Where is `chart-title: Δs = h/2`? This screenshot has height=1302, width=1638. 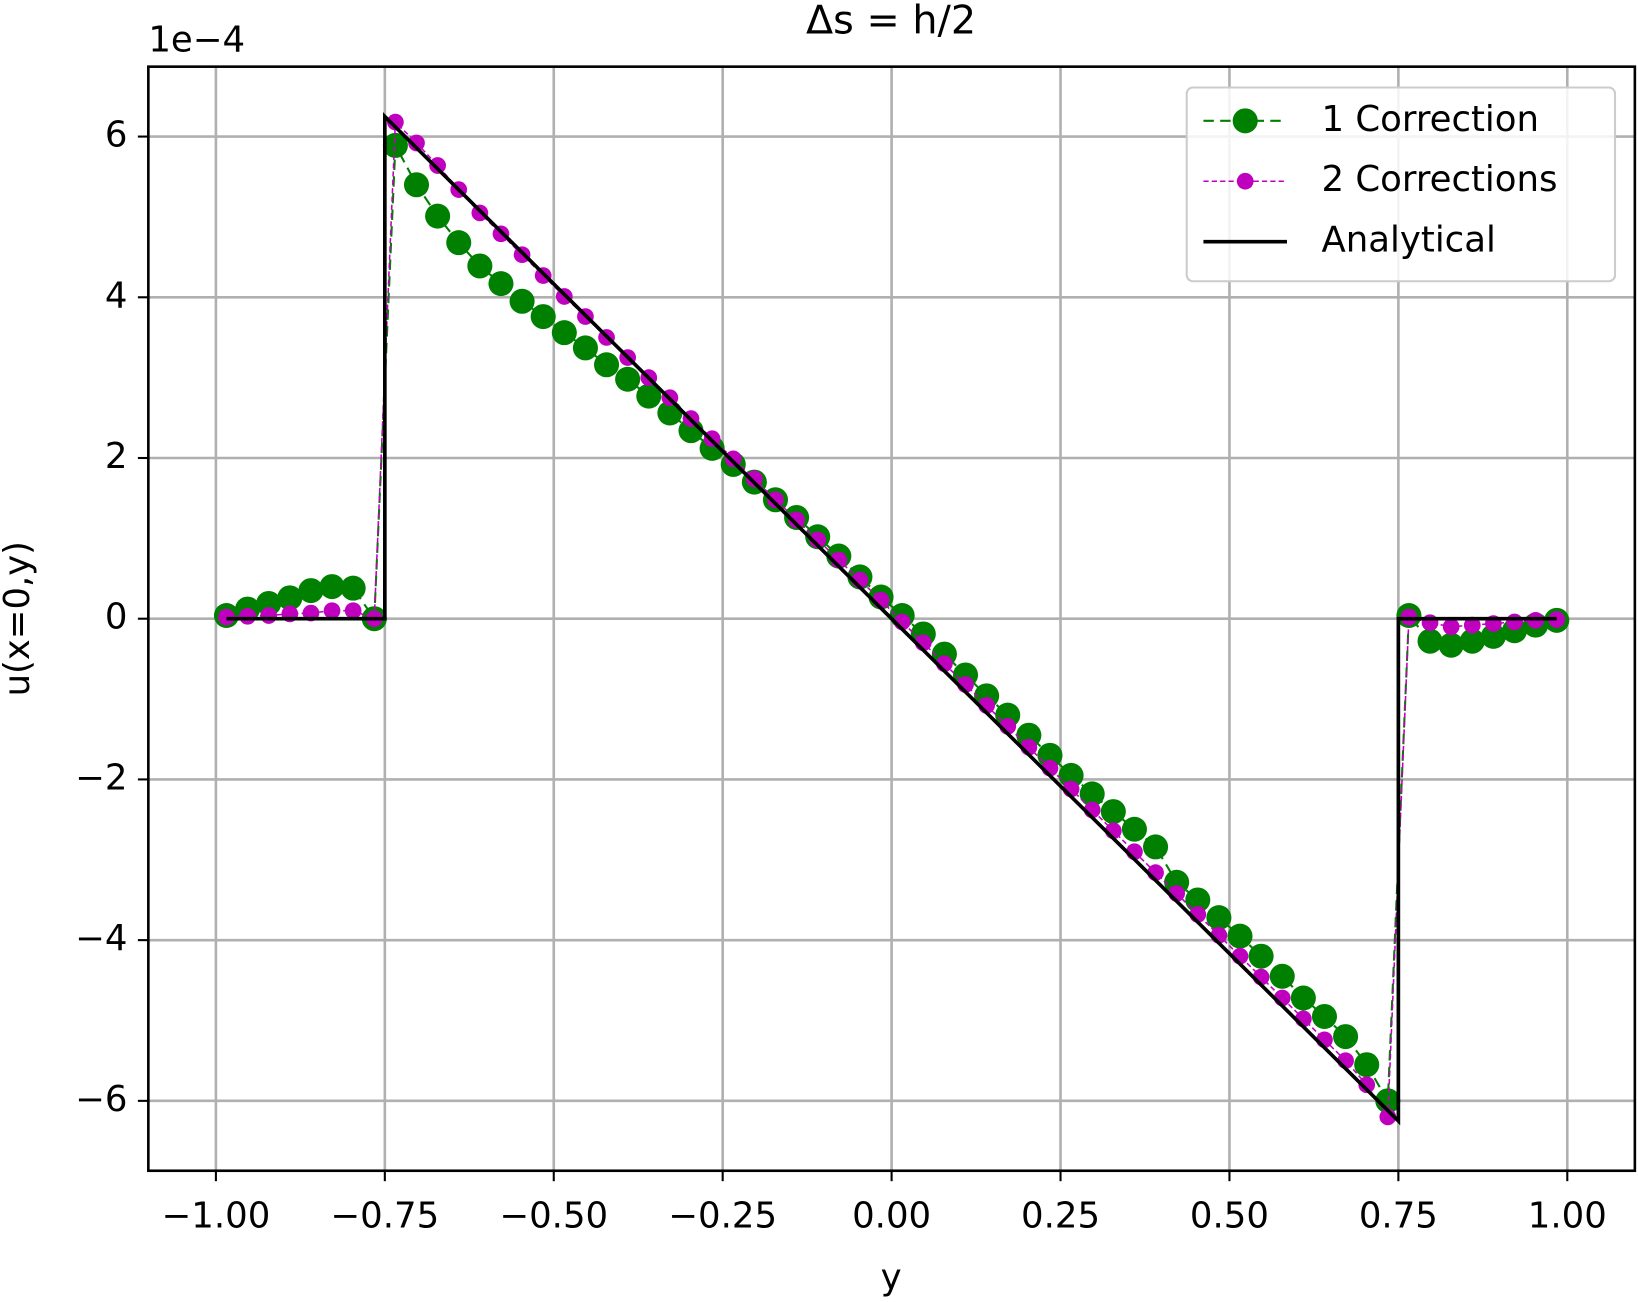
chart-title: Δs = h/2 is located at coordinates (891, 21).